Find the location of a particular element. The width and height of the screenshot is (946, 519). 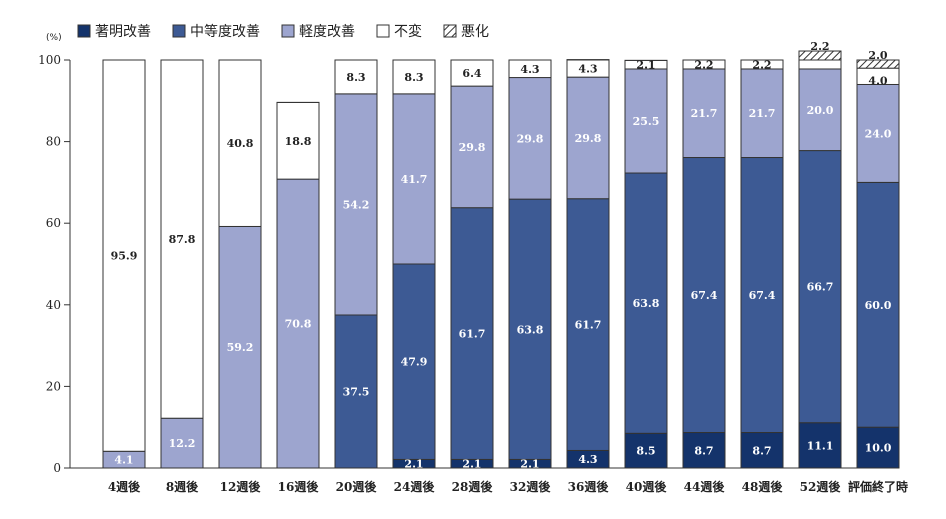

data-label: 87.8 is located at coordinates (182, 239).